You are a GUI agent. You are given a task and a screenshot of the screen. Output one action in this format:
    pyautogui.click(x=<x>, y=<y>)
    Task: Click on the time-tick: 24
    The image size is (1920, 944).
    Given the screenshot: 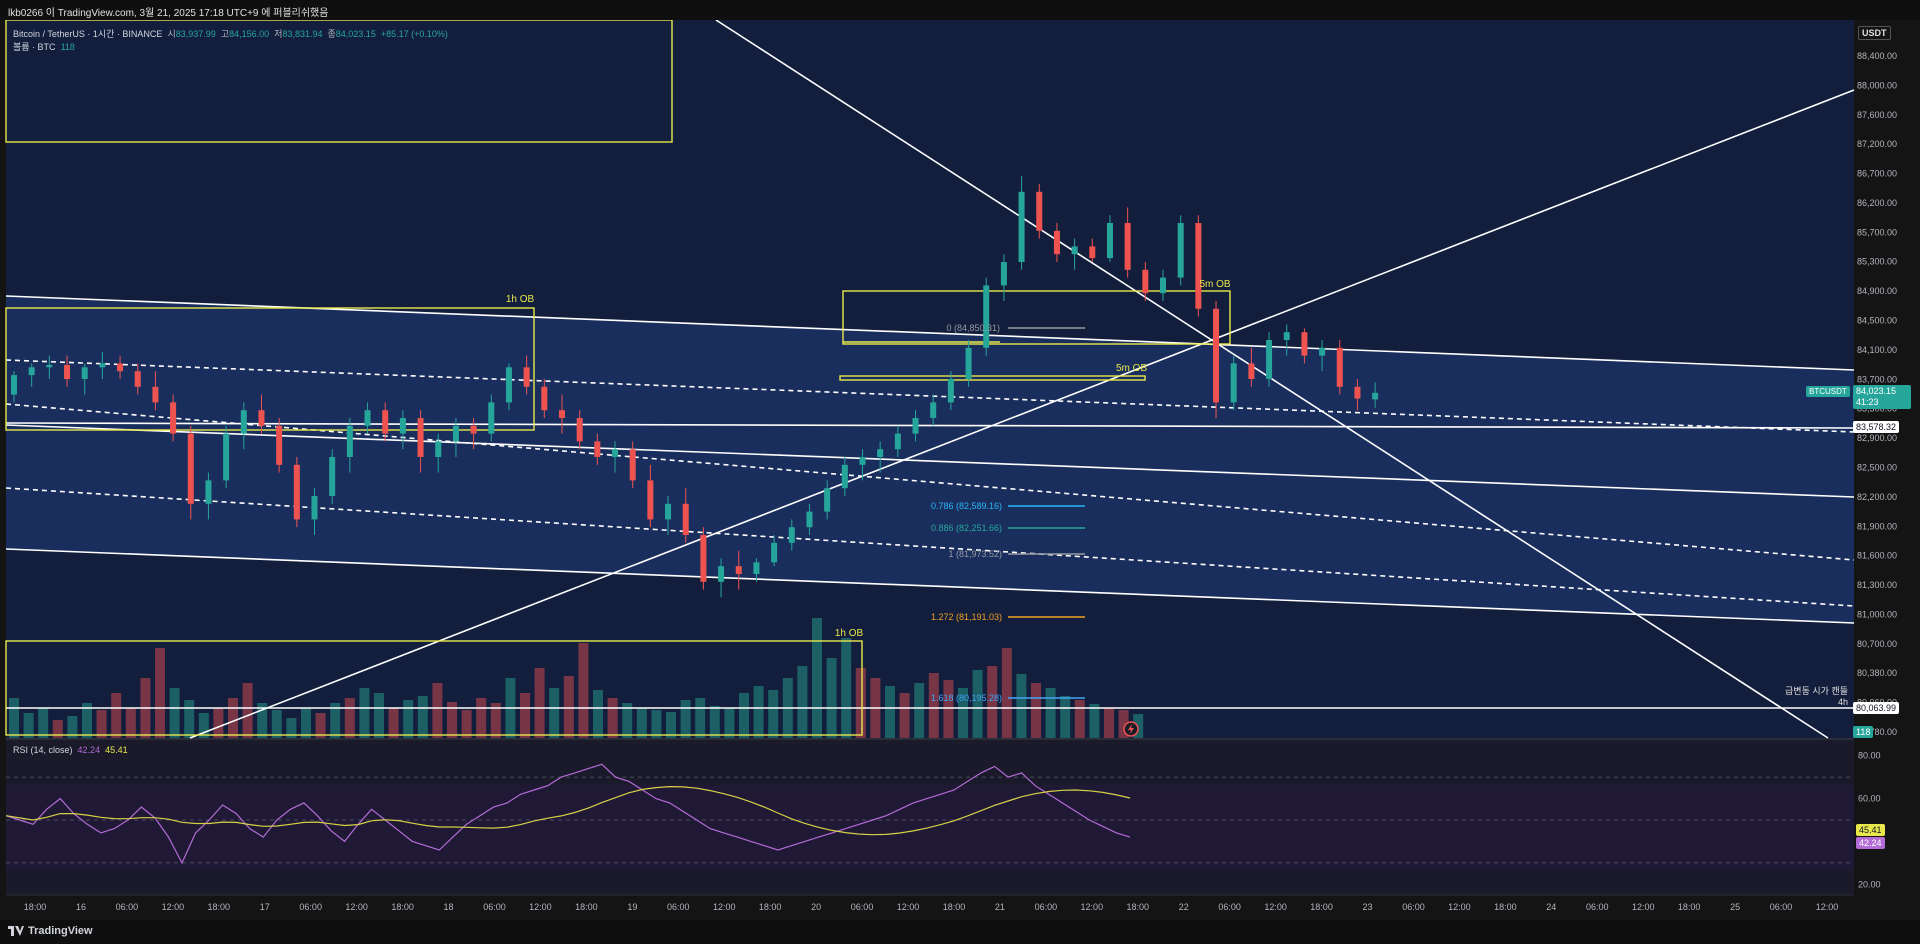 What is the action you would take?
    pyautogui.click(x=1551, y=907)
    